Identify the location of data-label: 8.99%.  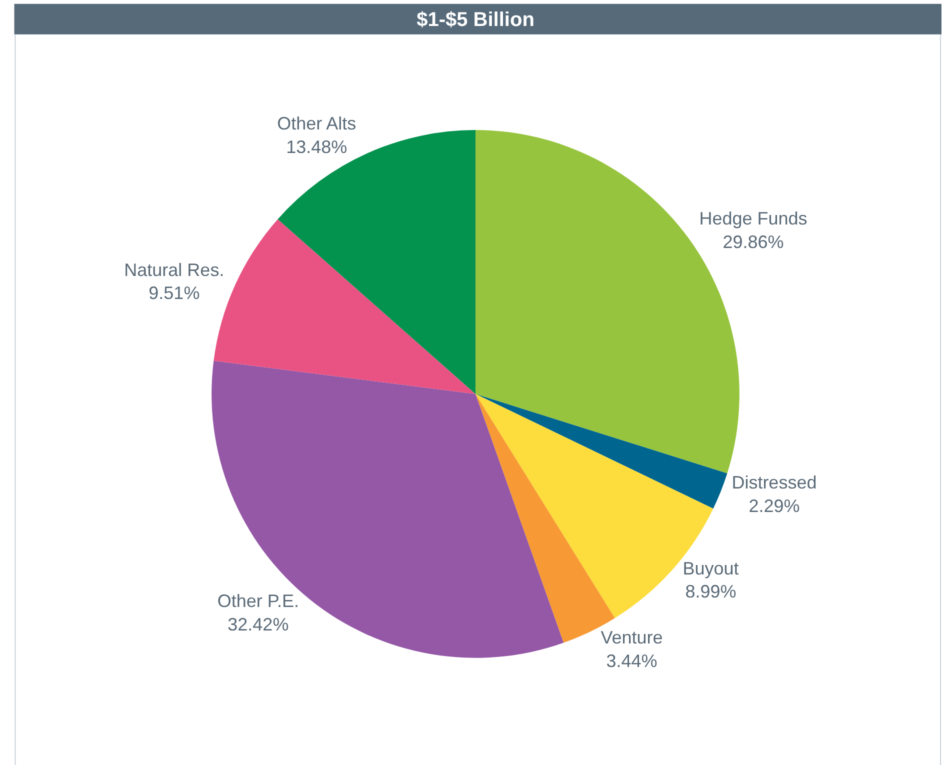
(710, 592).